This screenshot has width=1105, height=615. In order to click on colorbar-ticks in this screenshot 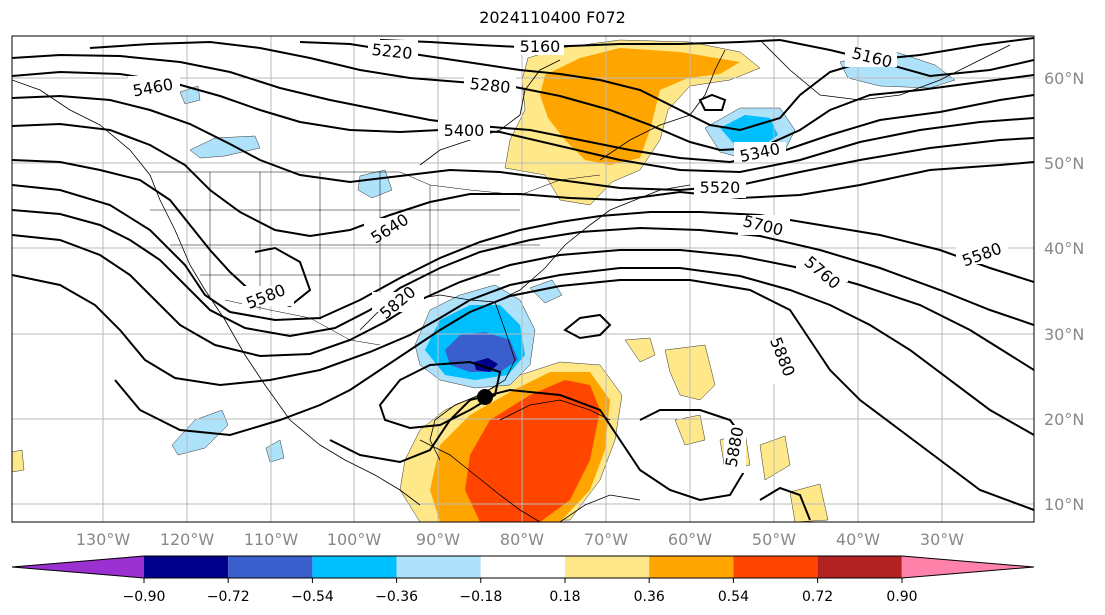, I will do `click(523, 580)`.